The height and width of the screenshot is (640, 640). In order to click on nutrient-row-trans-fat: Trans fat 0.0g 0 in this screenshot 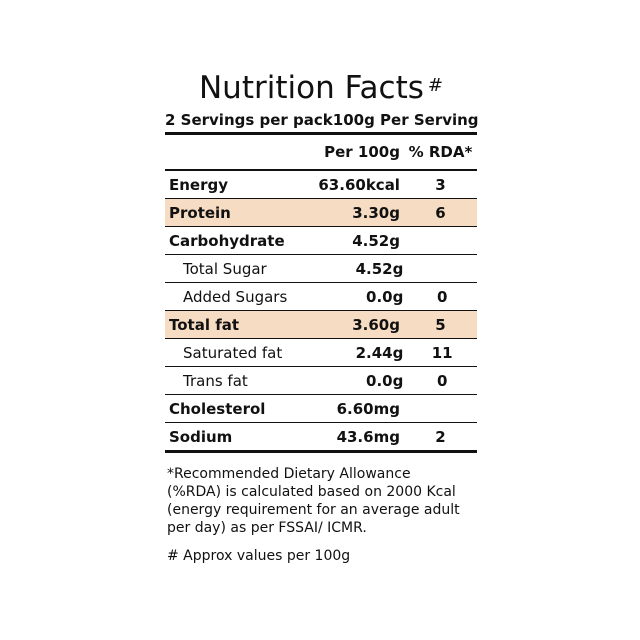, I will do `click(321, 380)`.